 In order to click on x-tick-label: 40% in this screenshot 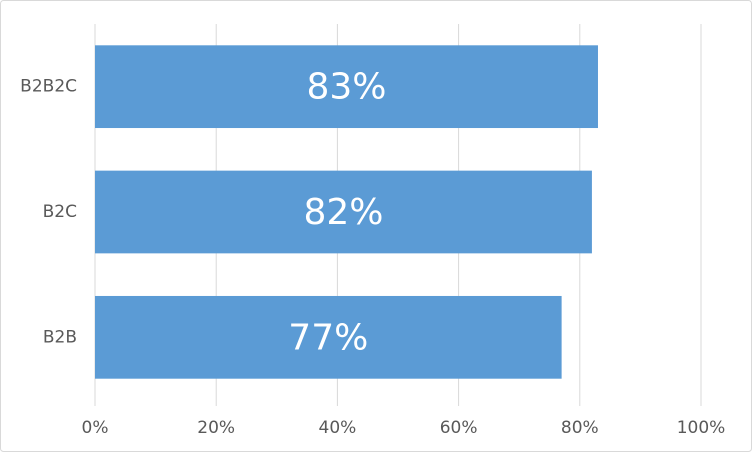, I will do `click(338, 428)`.